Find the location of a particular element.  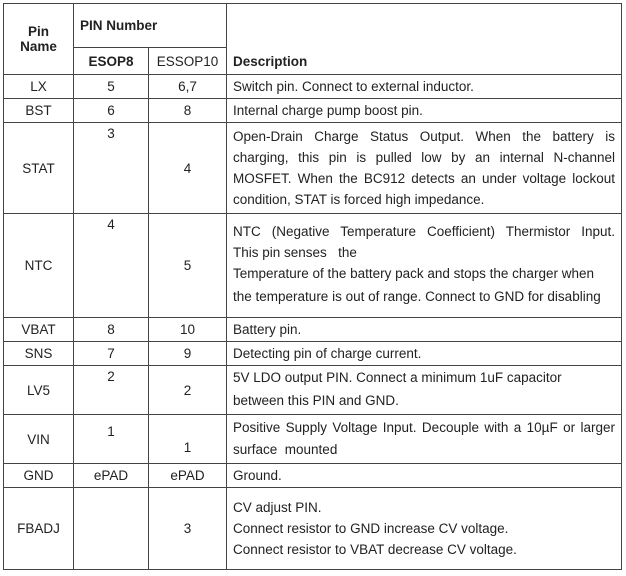

header-description-cell: Description is located at coordinates (424, 39).